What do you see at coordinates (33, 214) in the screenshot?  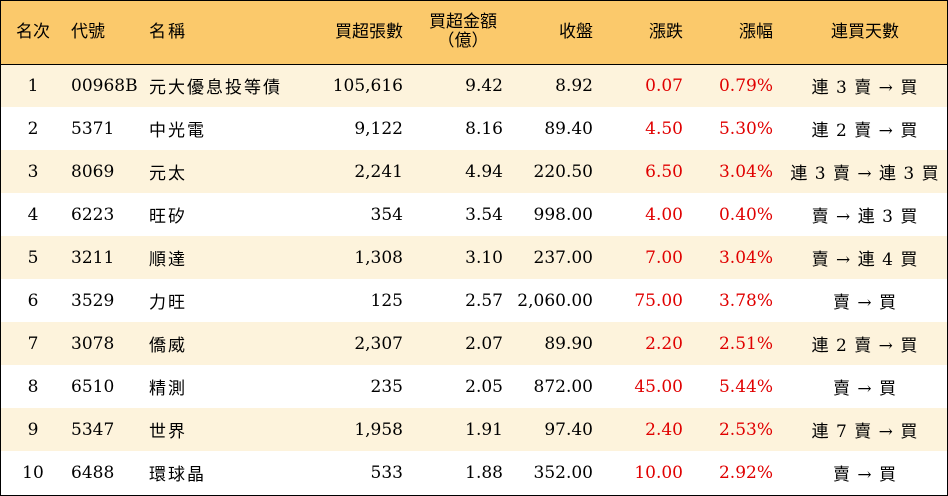 I see `cell-rank: 4` at bounding box center [33, 214].